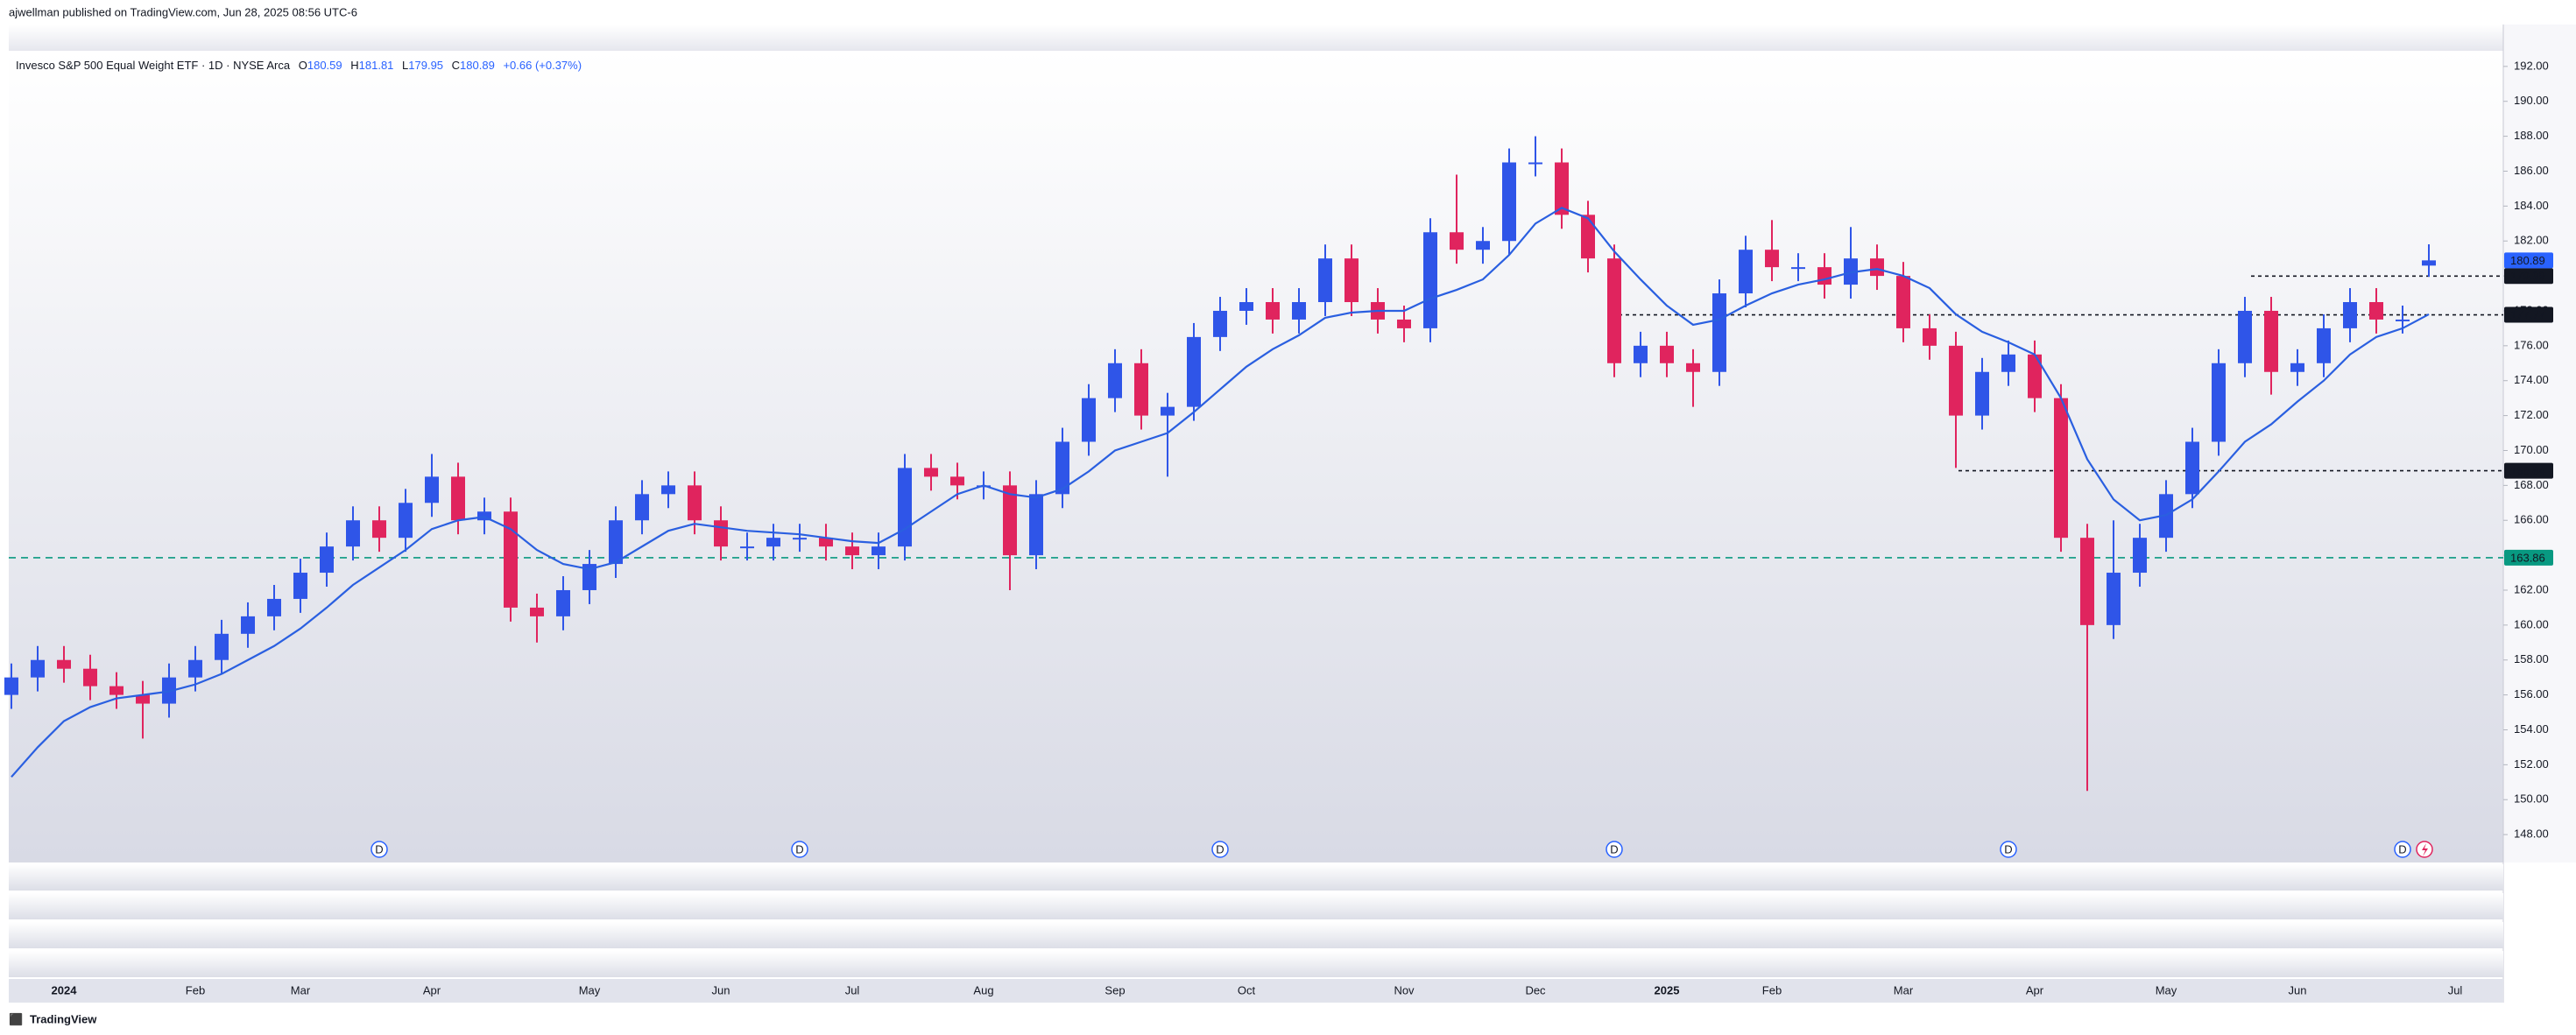 The image size is (2576, 1035). What do you see at coordinates (852, 989) in the screenshot?
I see `x-tick-label: Jul` at bounding box center [852, 989].